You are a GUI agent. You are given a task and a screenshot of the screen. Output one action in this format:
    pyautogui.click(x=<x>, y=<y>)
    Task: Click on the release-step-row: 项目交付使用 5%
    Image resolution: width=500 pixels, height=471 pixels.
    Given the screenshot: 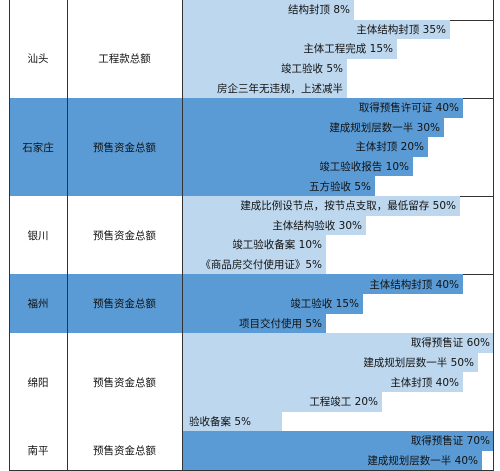 What is the action you would take?
    pyautogui.click(x=254, y=323)
    